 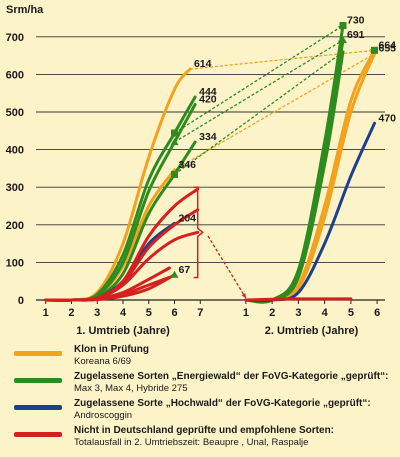 I want to click on y-tick-label: 700, so click(x=15, y=38).